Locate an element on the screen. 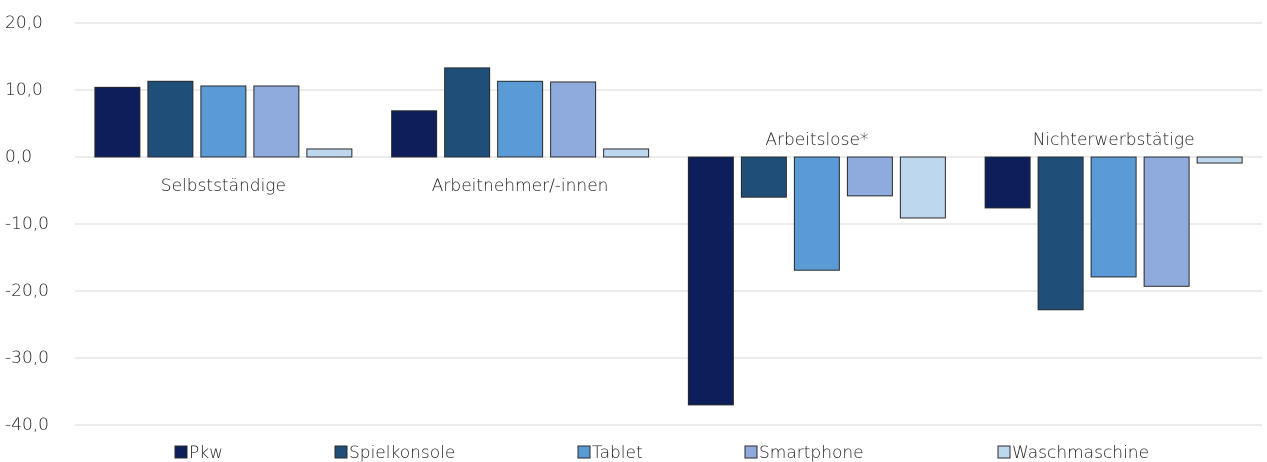 The image size is (1267, 462). category-label: Nichterwerbstätige is located at coordinates (1114, 140).